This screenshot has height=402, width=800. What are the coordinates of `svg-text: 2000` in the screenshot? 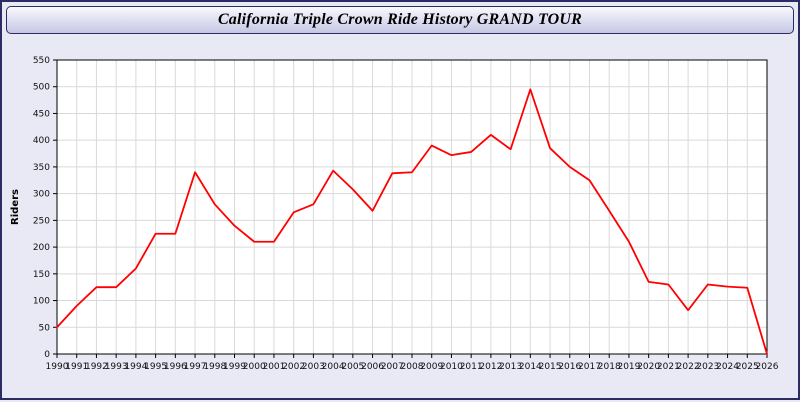 It's located at (254, 367).